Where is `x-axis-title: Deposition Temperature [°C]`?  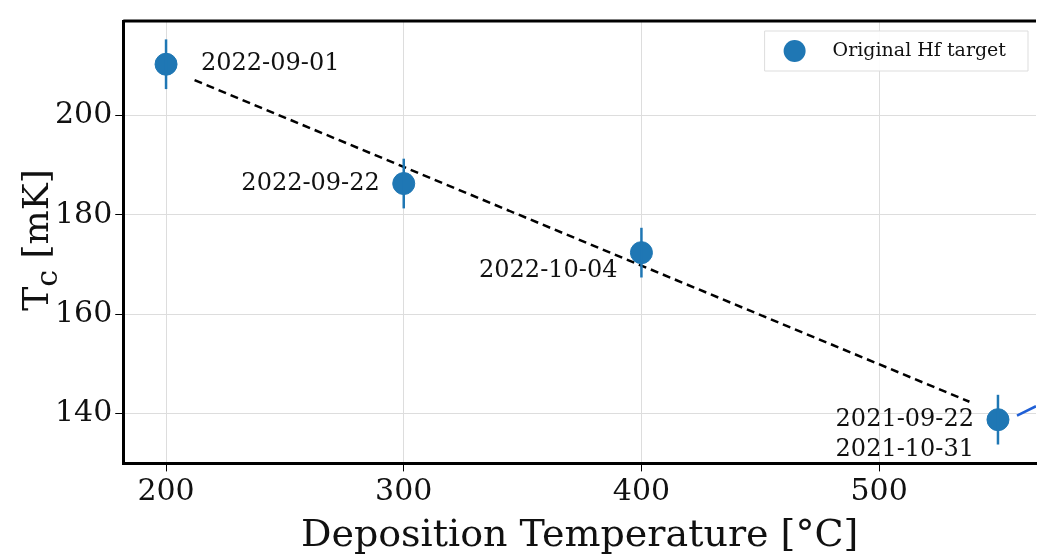
x-axis-title: Deposition Temperature [°C] is located at coordinates (579, 533).